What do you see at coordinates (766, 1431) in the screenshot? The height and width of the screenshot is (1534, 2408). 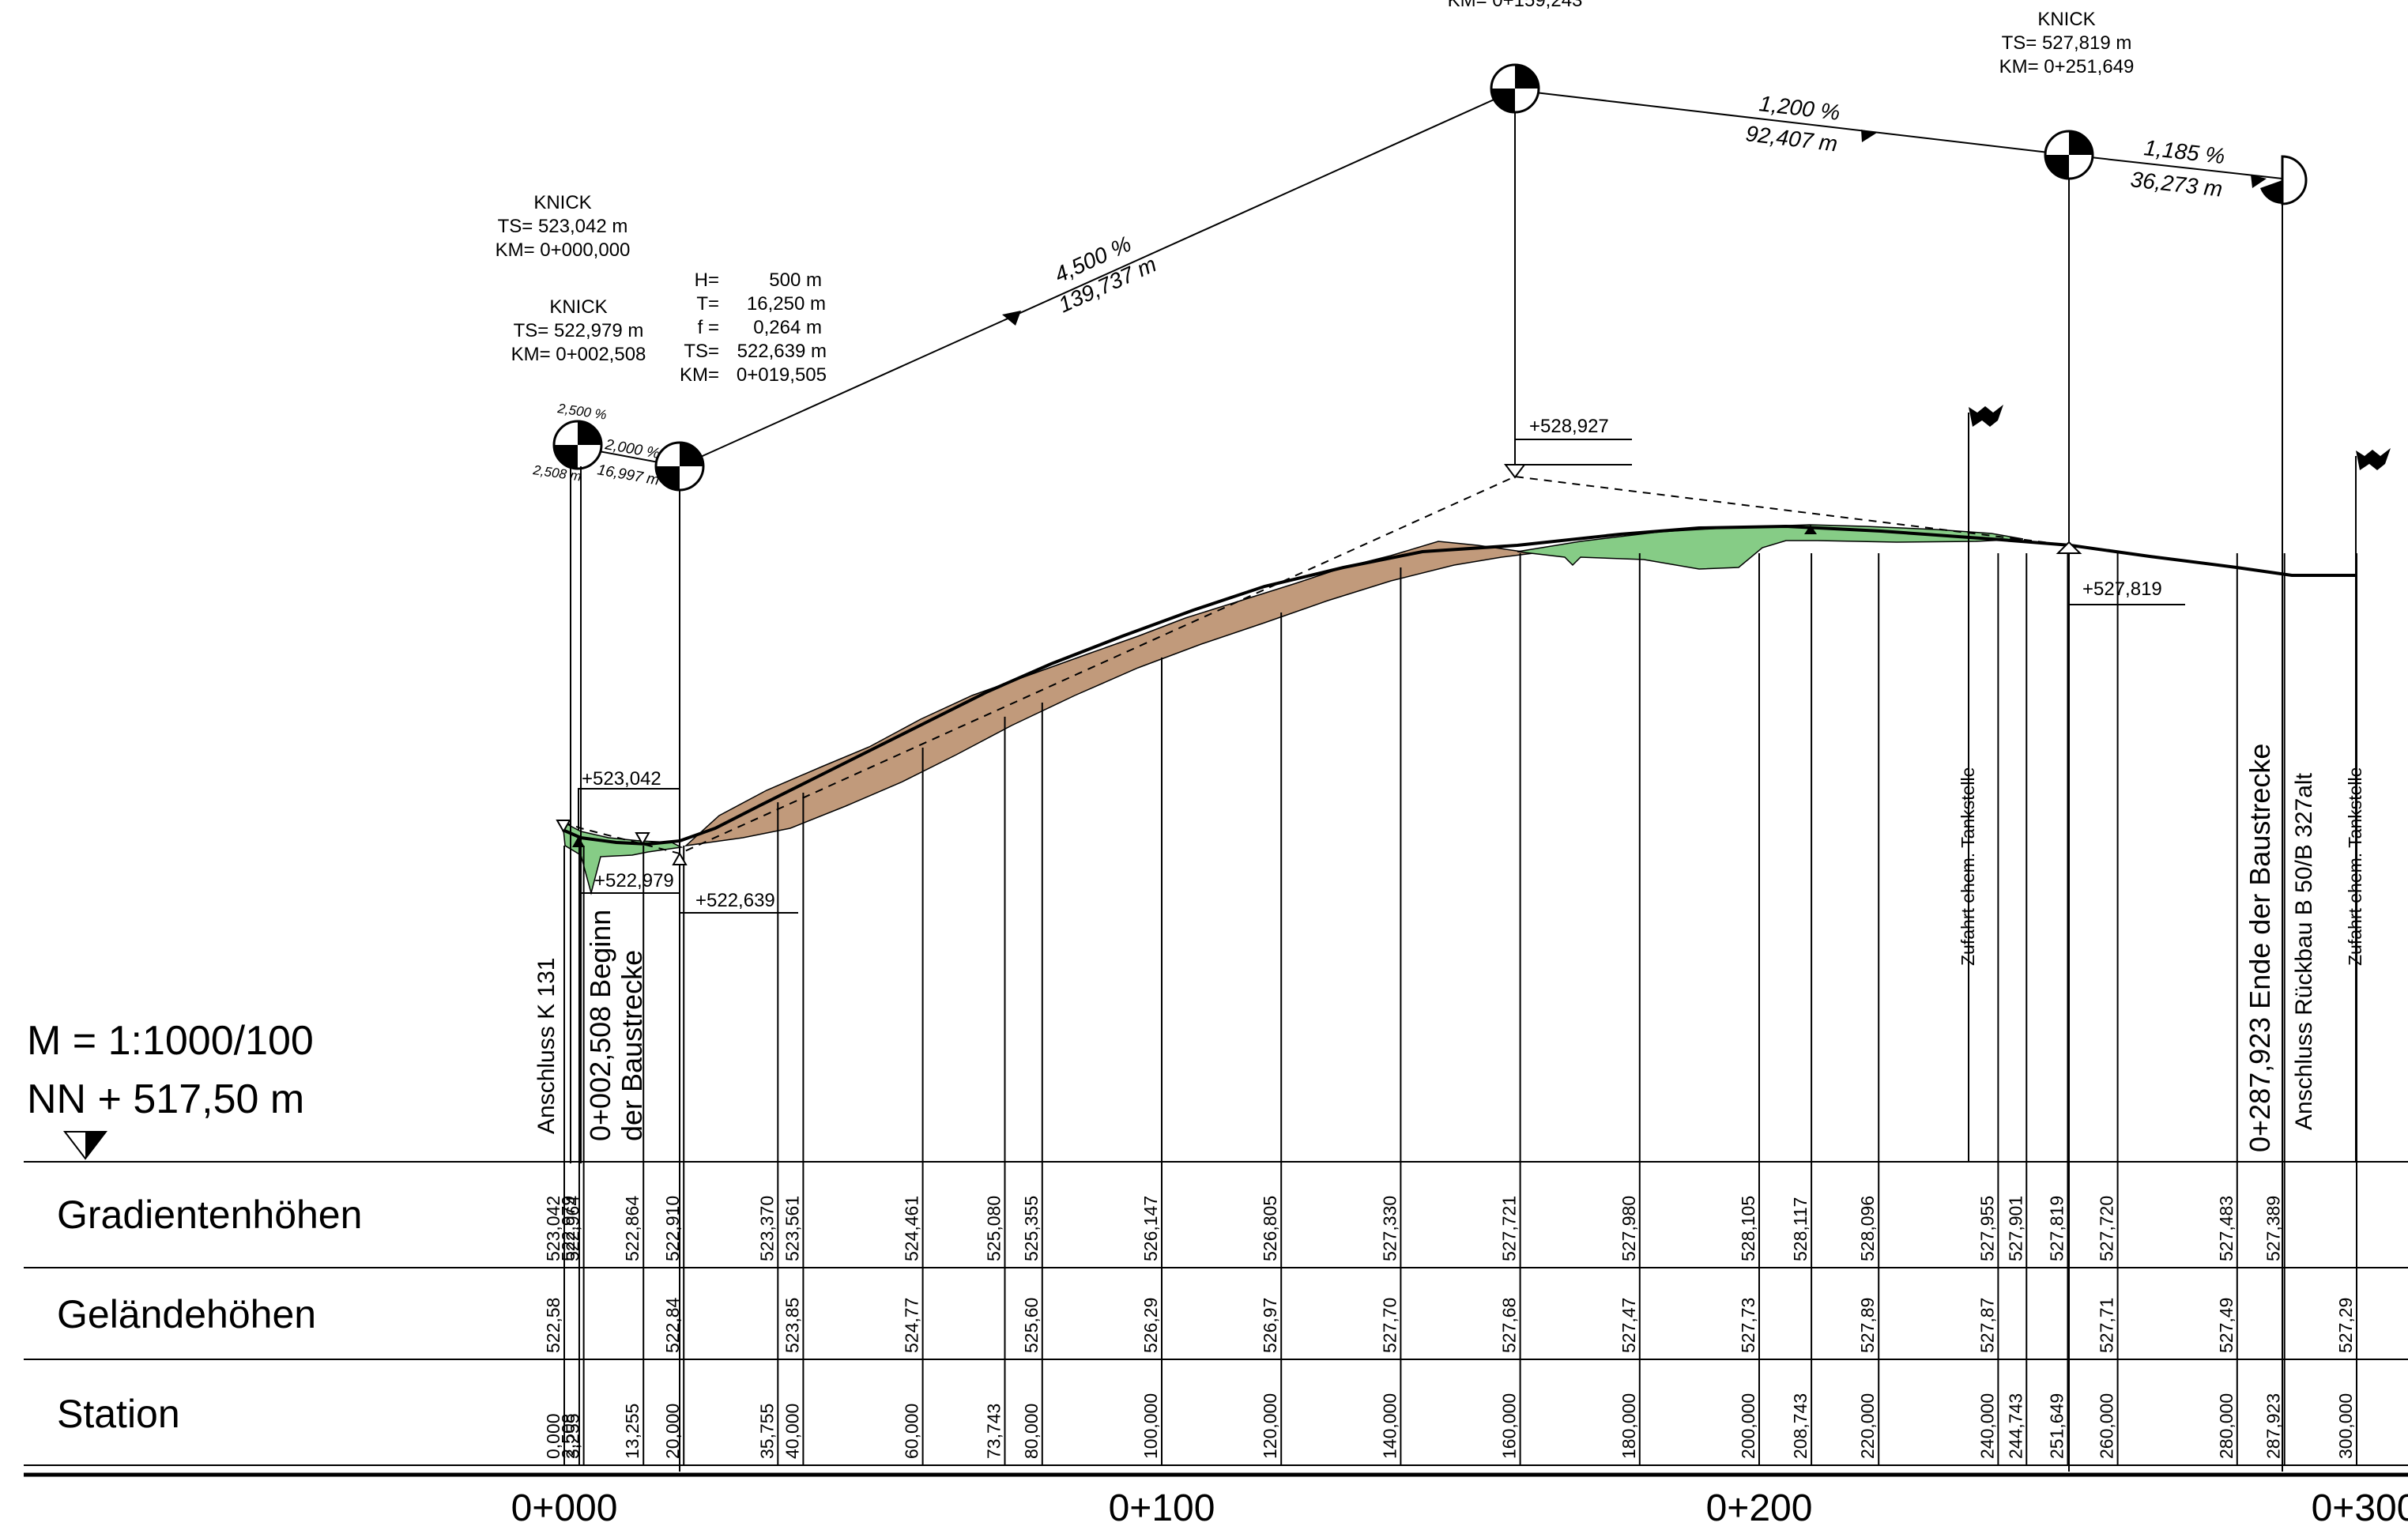 I see `station-value: 35,755` at bounding box center [766, 1431].